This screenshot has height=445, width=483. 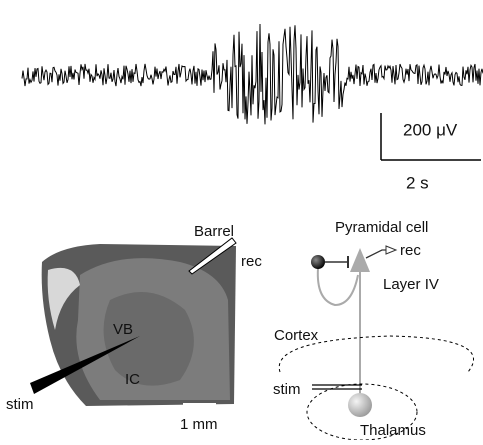 I want to click on scale-label: 1 mm, so click(x=199, y=424).